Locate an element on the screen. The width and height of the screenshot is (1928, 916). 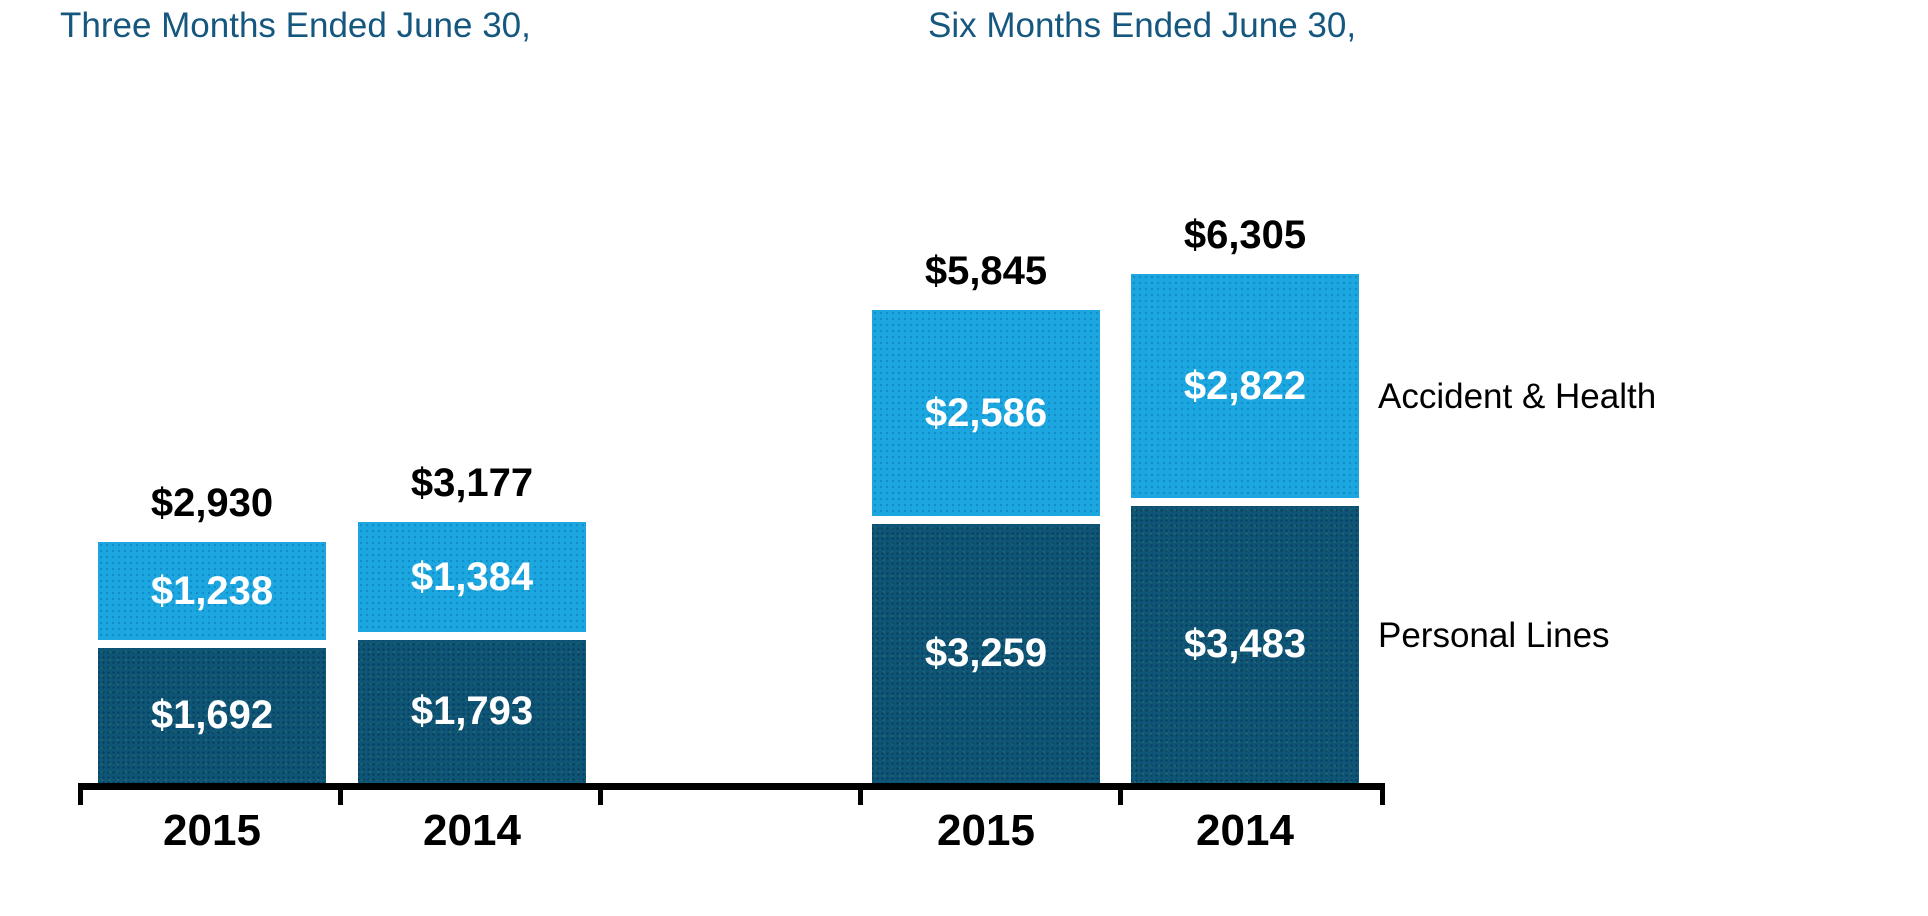
segment-personal-lines: $1,793 is located at coordinates (472, 711).